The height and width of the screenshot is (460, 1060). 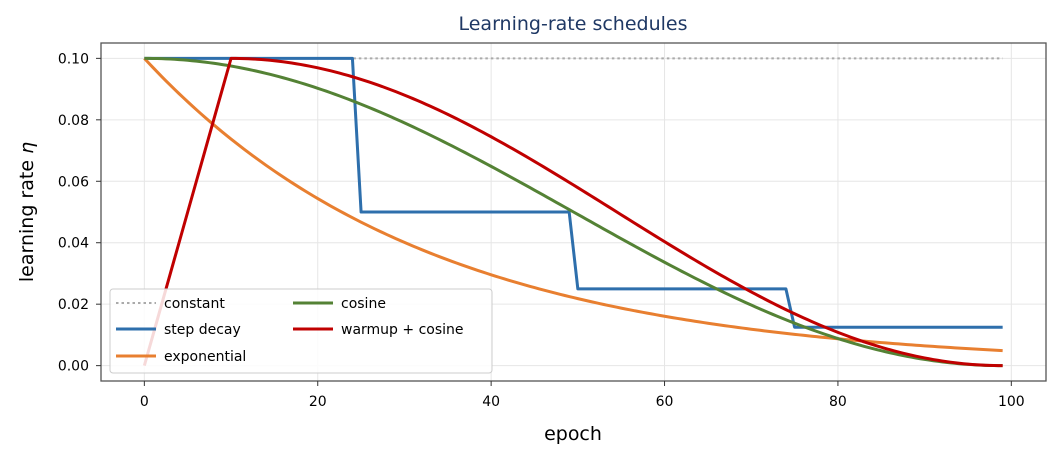 I want to click on legend-label-constant: constant, so click(x=194, y=304).